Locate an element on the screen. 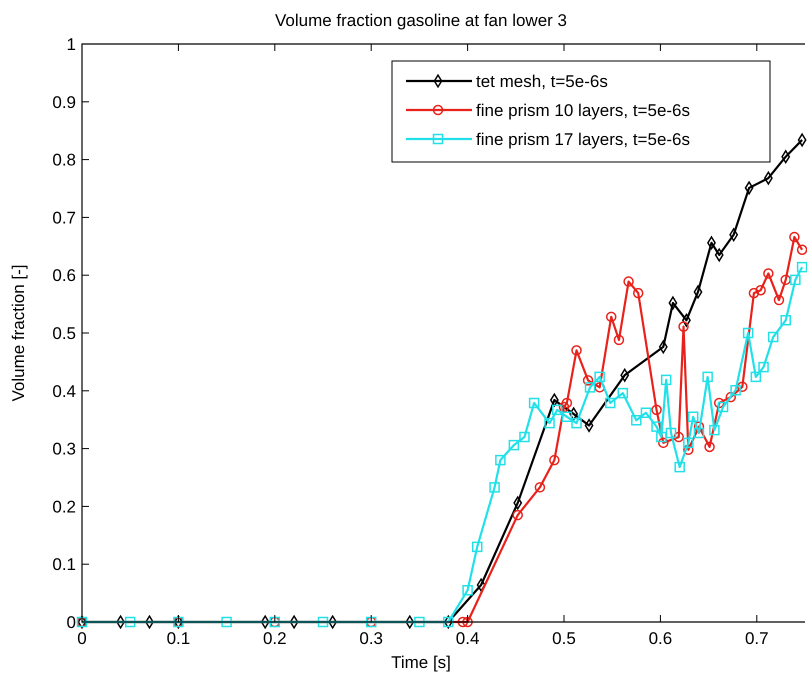 Image resolution: width=807 pixels, height=684 pixels. y-tick-label: 0.2 is located at coordinates (64, 506).